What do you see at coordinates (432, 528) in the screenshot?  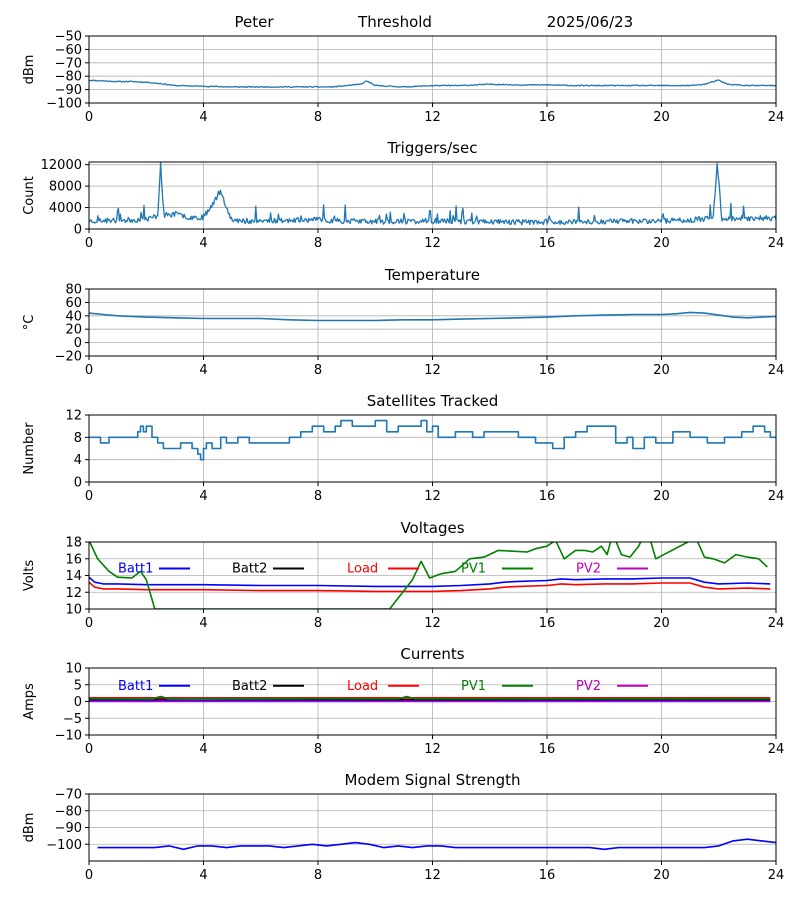 I see `chart-title: Voltages` at bounding box center [432, 528].